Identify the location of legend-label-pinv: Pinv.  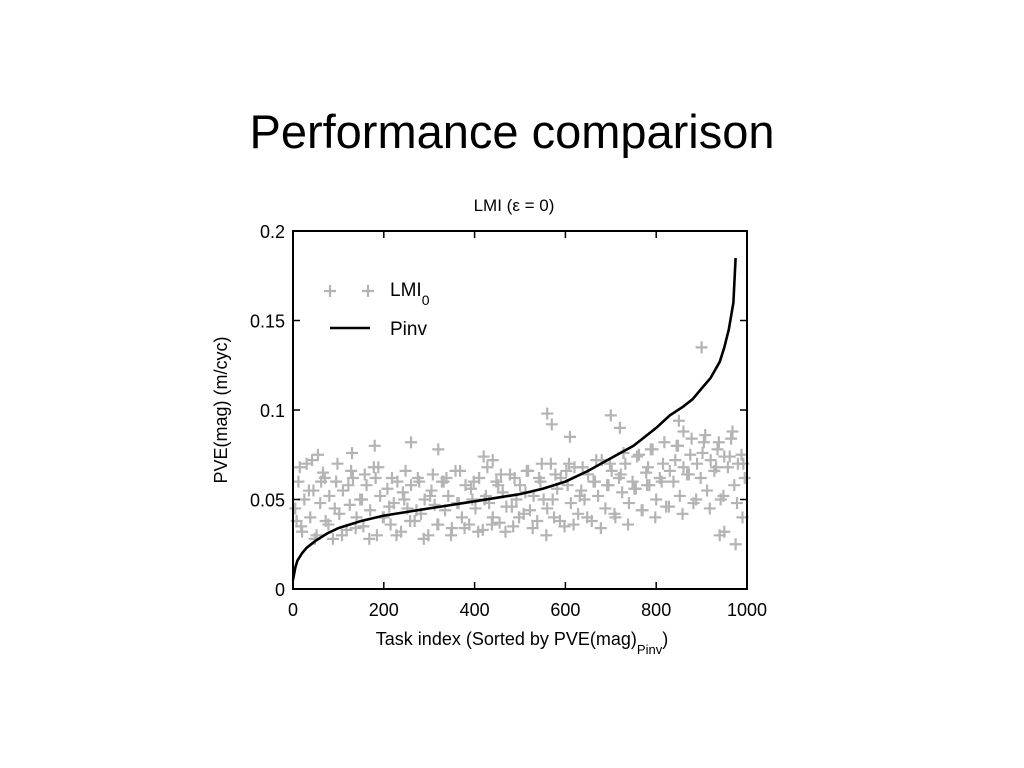
(408, 329).